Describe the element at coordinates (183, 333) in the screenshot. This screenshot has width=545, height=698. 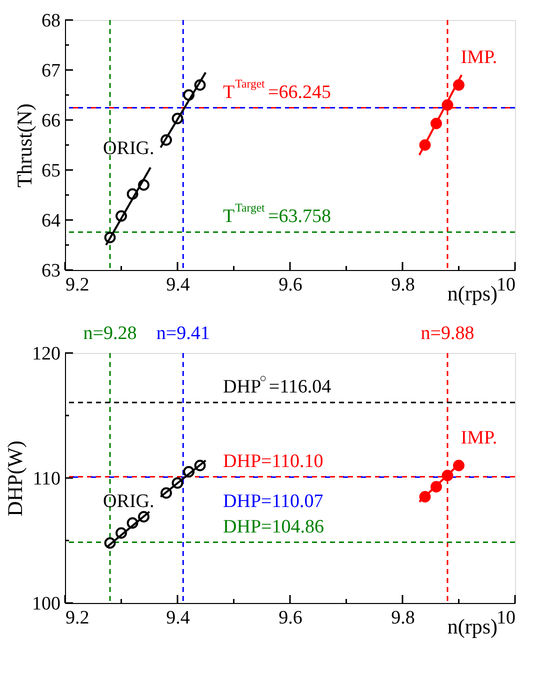
I see `ref-line-label: n=9.41` at that location.